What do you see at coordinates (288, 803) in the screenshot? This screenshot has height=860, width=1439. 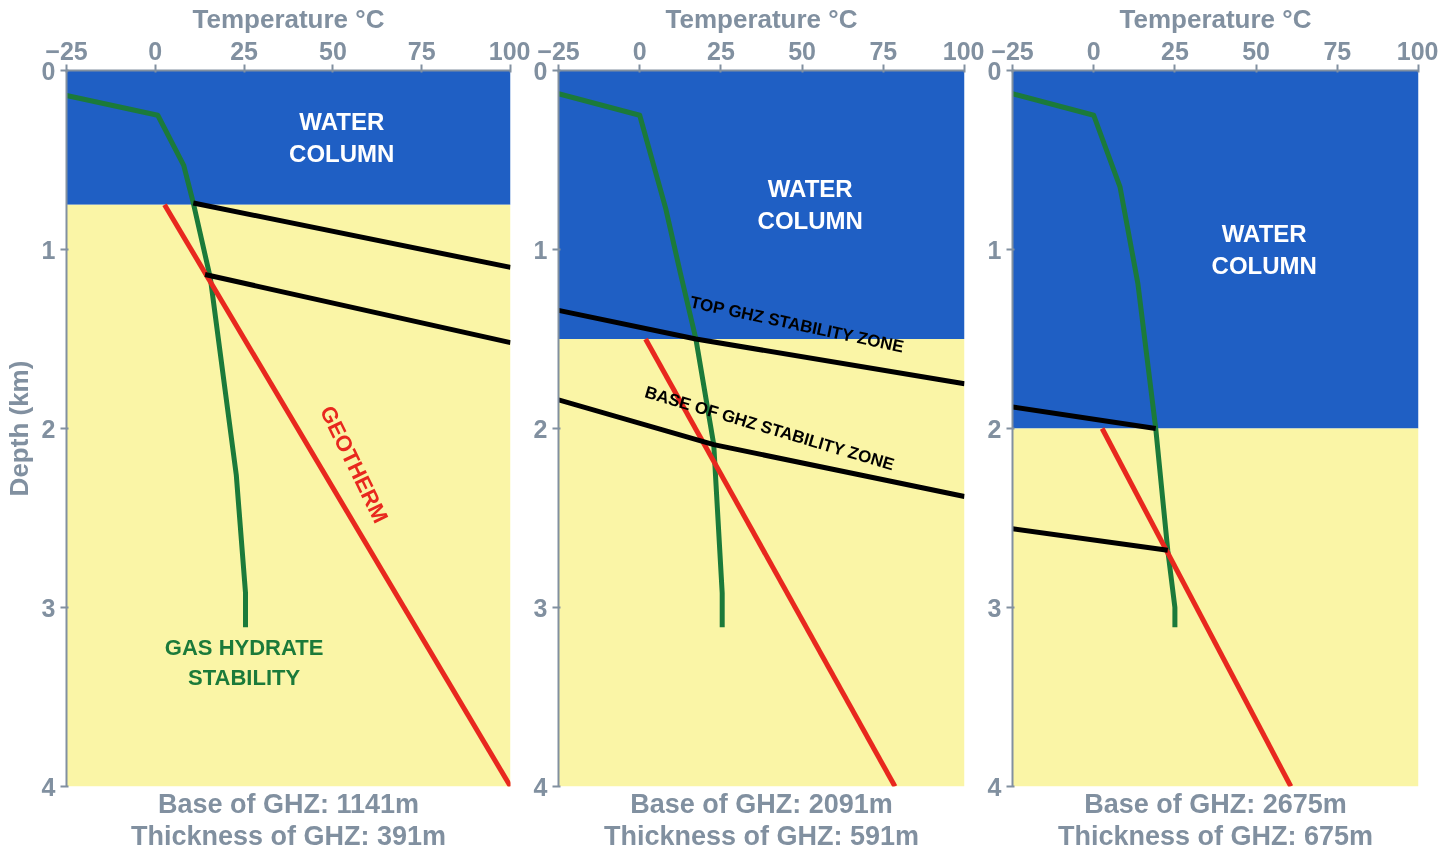 I see `text: Base of GHZ: 1141m` at bounding box center [288, 803].